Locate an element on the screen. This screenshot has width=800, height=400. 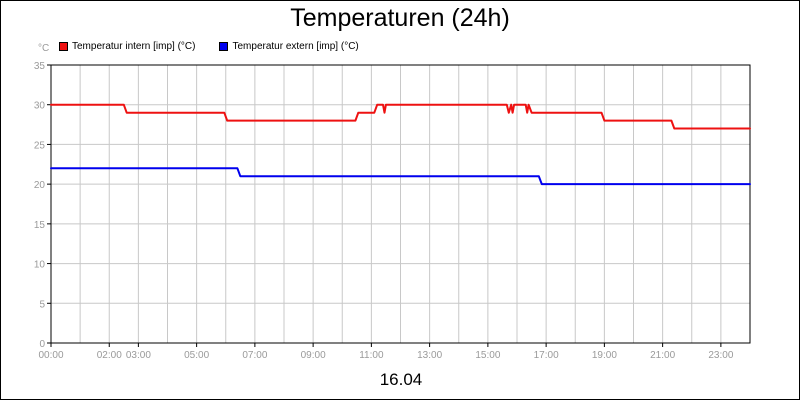
y-tick-label: 0 is located at coordinates (42, 344).